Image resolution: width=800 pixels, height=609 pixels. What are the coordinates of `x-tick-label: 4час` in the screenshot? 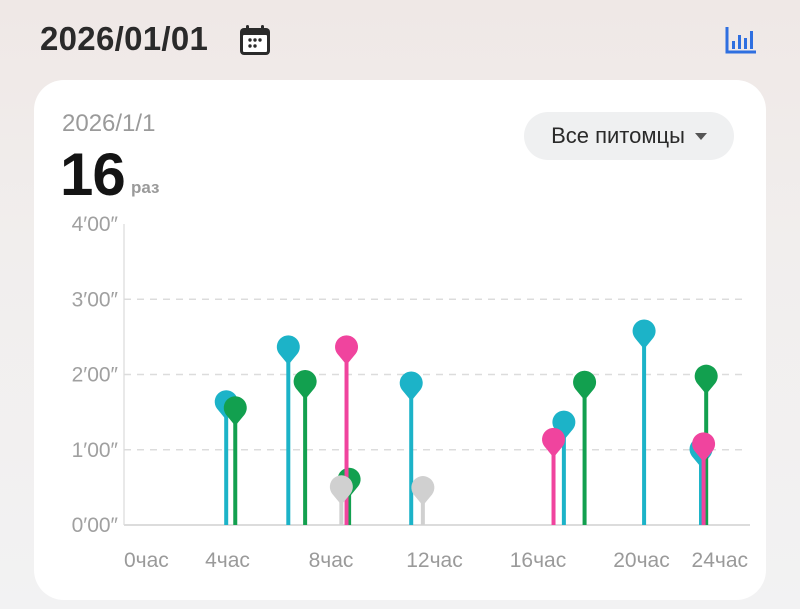 It's located at (227, 560).